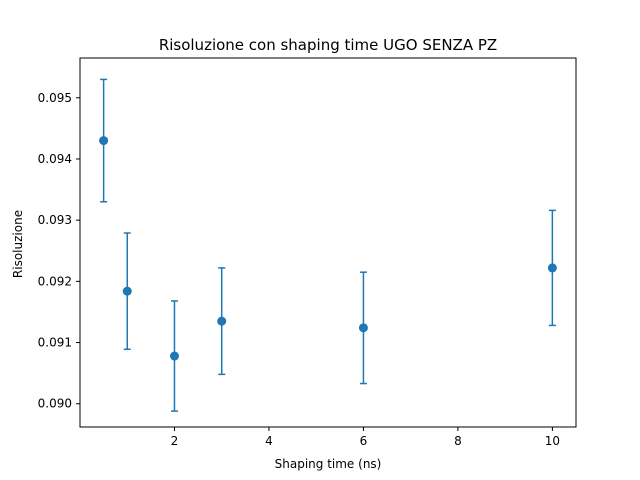 This screenshot has height=480, width=640. I want to click on y-tick-label: 0.094, so click(55, 159).